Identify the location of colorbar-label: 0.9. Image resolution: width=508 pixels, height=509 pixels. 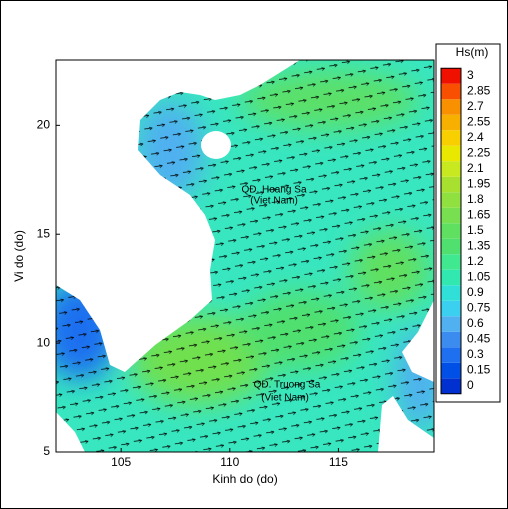
(475, 292).